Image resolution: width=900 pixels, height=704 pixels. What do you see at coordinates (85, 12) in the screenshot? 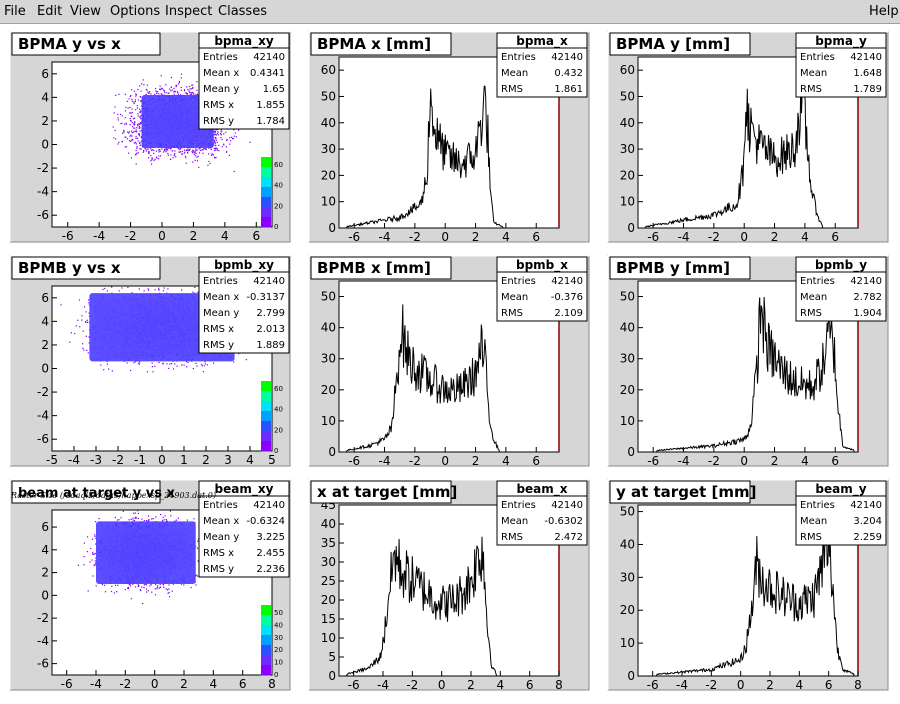
I see `menu-view: View` at bounding box center [85, 12].